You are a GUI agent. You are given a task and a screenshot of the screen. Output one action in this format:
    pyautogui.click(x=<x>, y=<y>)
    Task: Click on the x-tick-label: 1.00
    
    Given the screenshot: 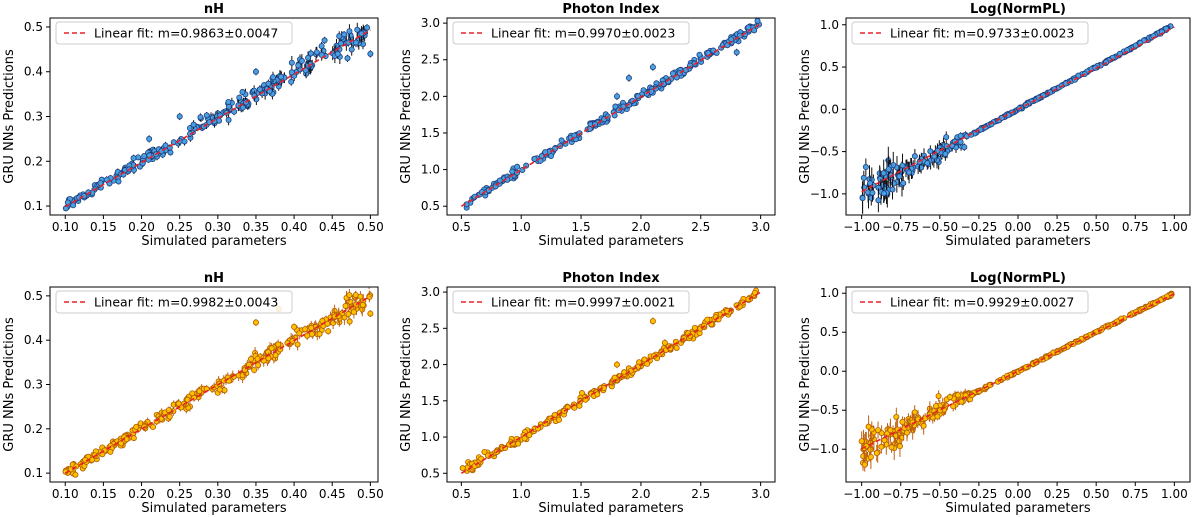 What is the action you would take?
    pyautogui.click(x=1174, y=494)
    